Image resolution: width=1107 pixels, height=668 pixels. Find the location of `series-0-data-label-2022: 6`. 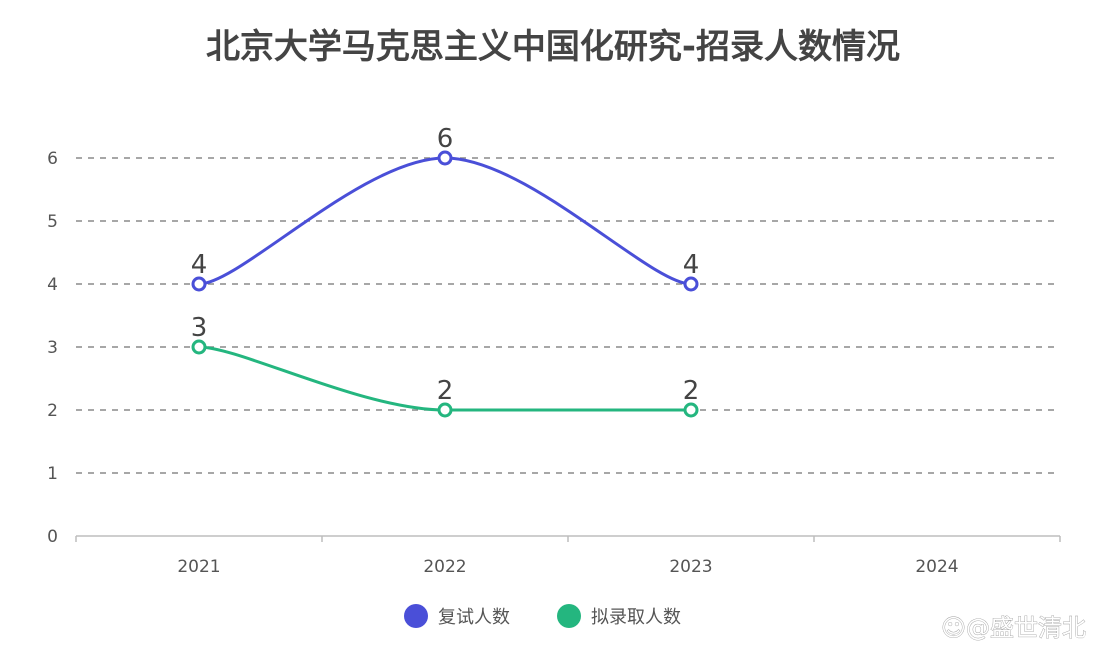

series-0-data-label-2022: 6 is located at coordinates (445, 139).